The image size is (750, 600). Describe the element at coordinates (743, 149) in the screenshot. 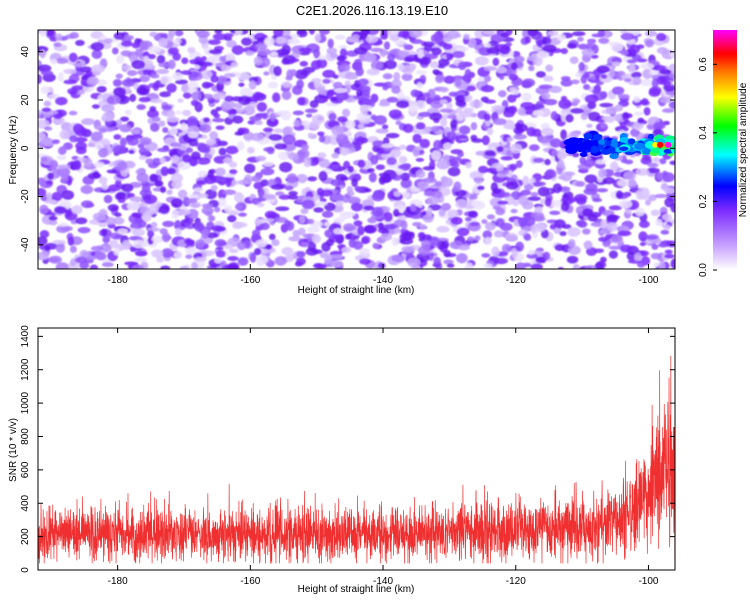

I see `colorbar-label: Normalized spectral amplitude` at that location.